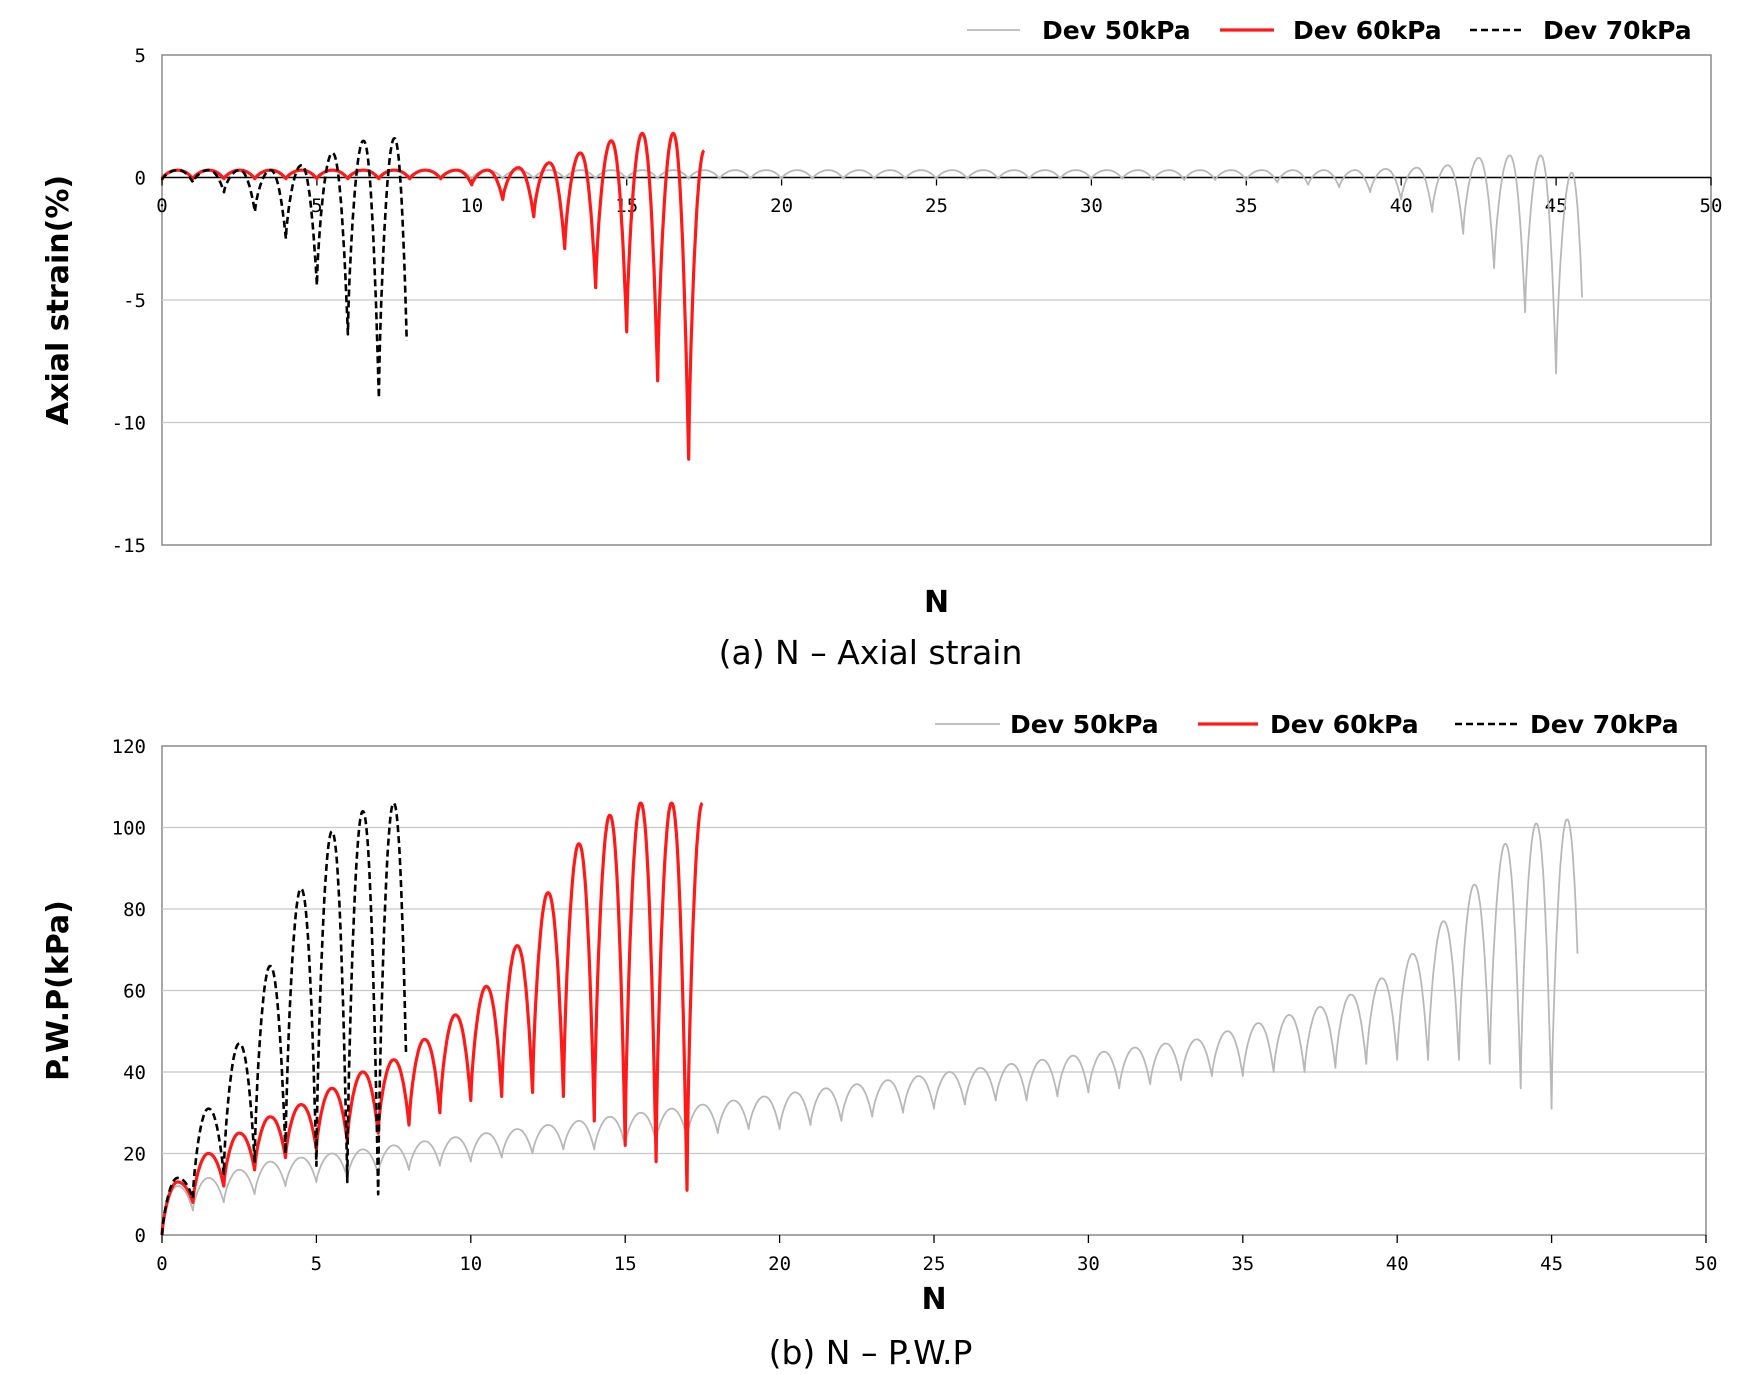 Image resolution: width=1741 pixels, height=1375 pixels. Describe the element at coordinates (129, 546) in the screenshot. I see `y-tick-label: -15` at that location.